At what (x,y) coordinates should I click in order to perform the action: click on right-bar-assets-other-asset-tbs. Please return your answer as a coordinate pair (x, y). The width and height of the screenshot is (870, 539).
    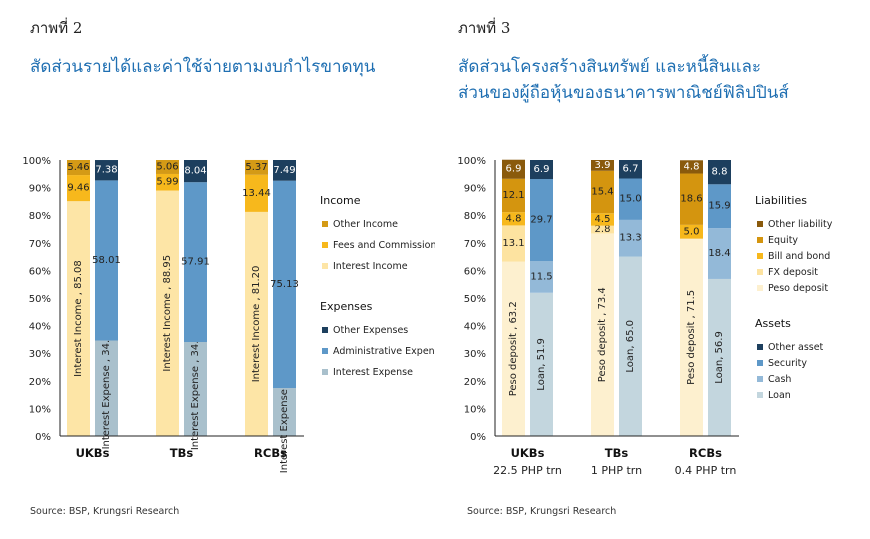
    Looking at the image, I should click on (630, 169).